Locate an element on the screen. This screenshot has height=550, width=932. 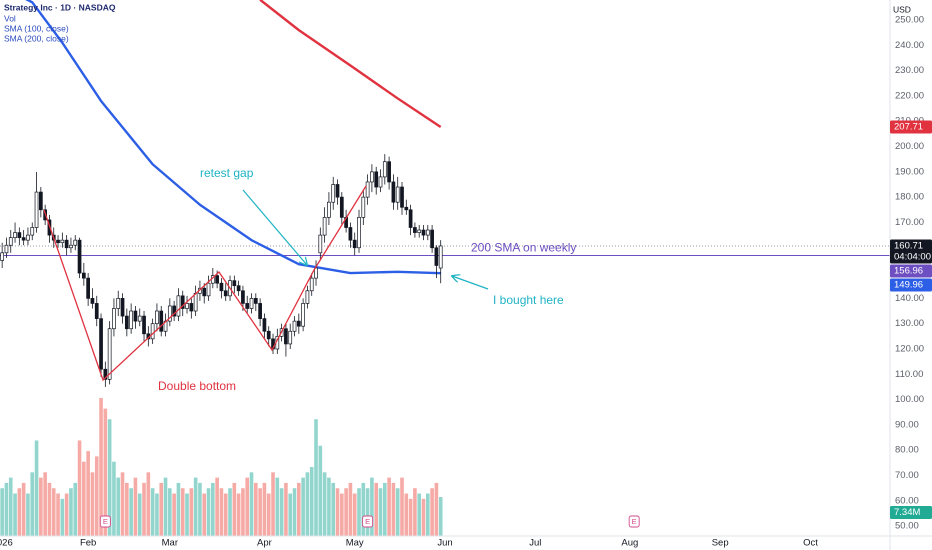
volume-label-bg is located at coordinates (911, 513).